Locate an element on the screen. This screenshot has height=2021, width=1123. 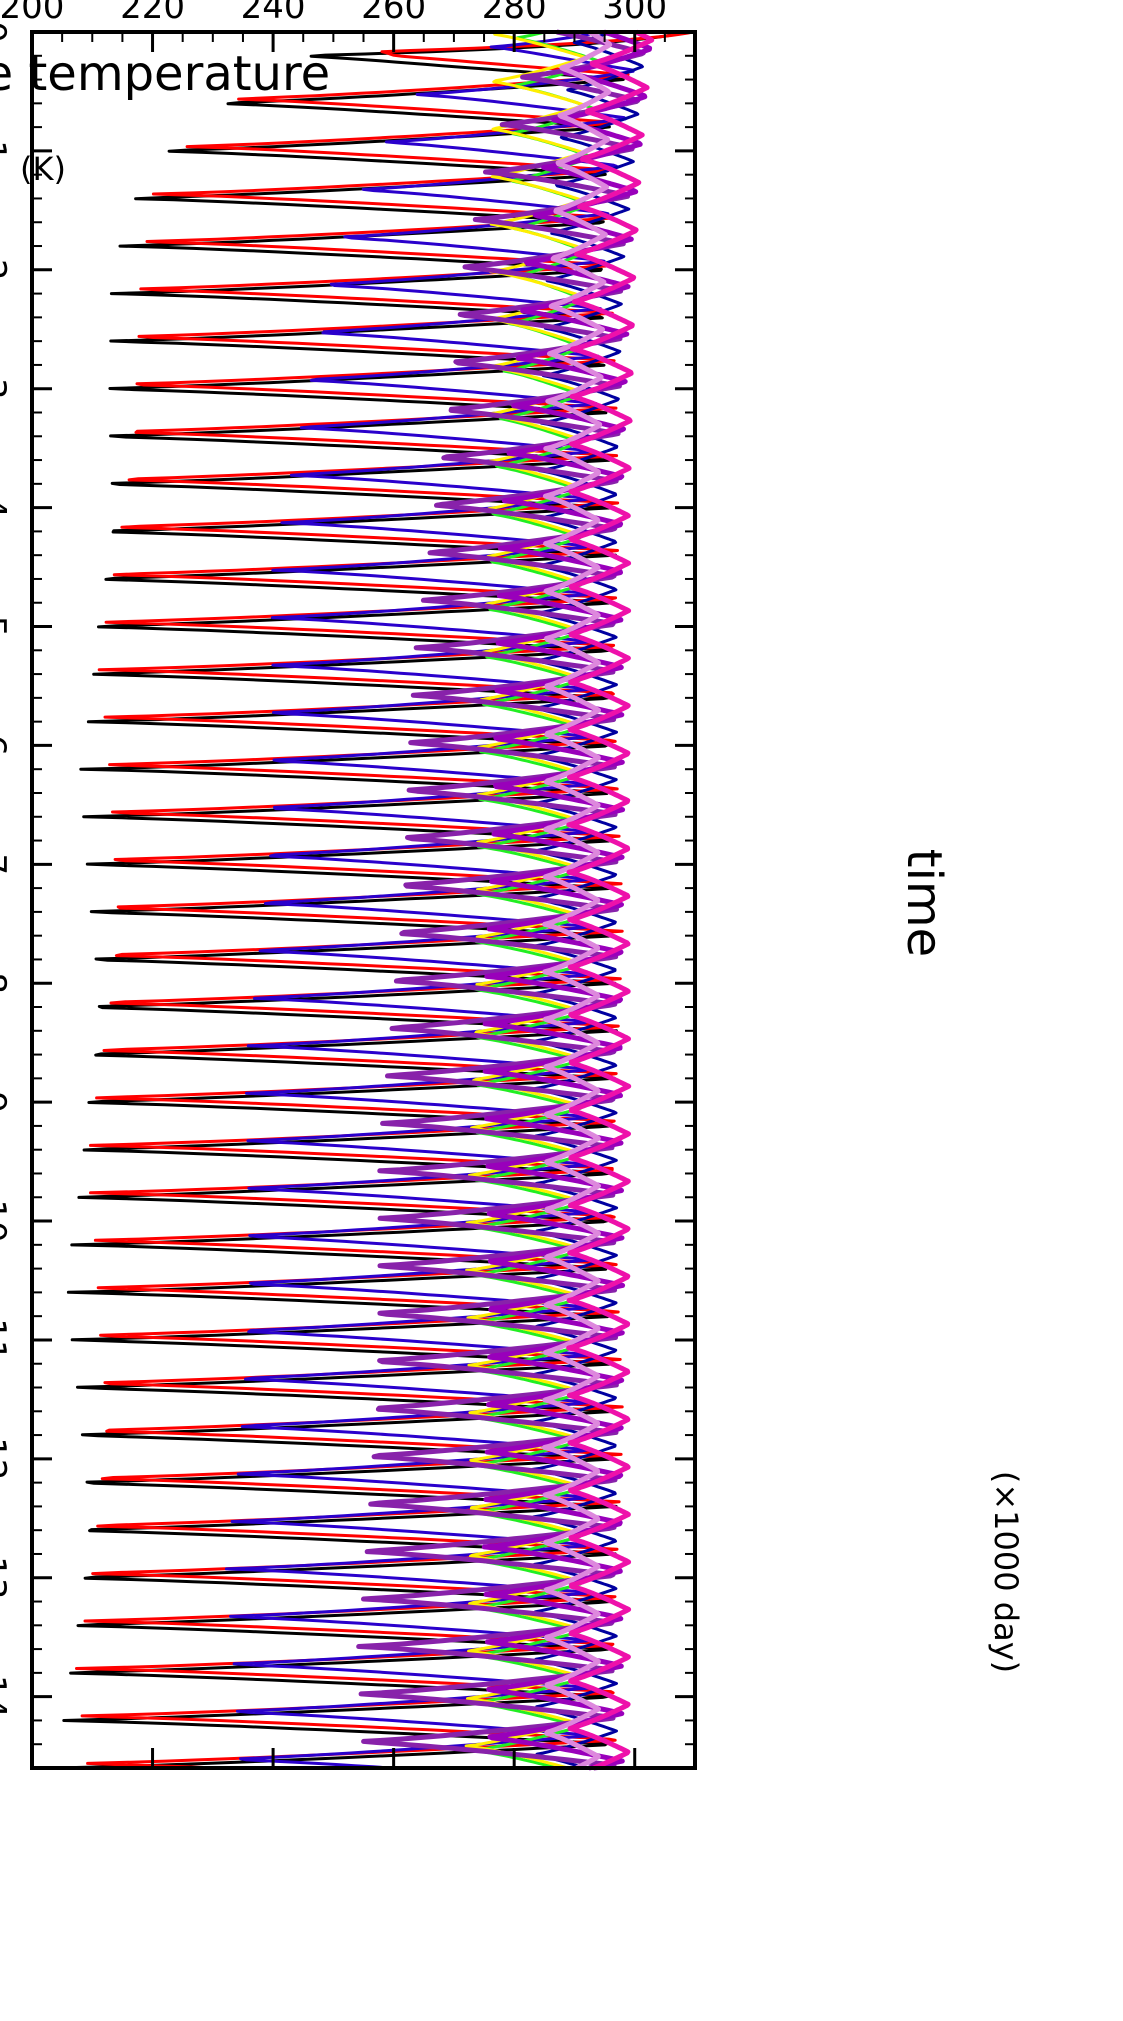
x-axis-label: time is located at coordinates (924, 903).